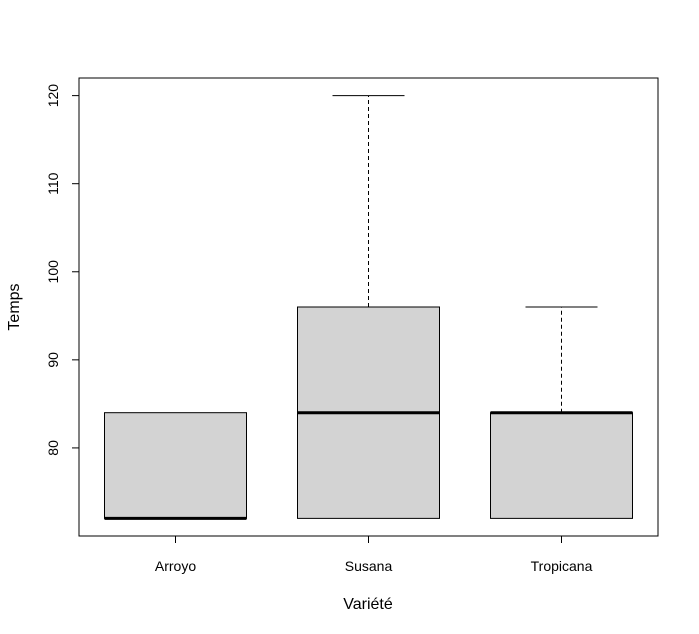  I want to click on iqr-box-arroyo, so click(175, 465).